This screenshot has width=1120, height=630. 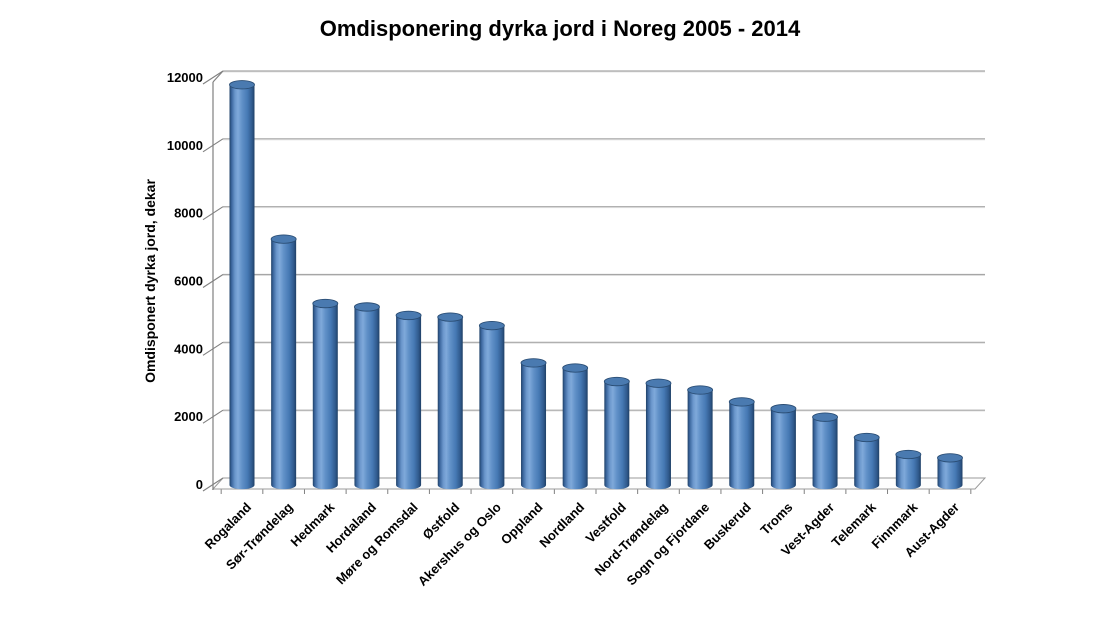 I want to click on bar-aust-agder, so click(x=950, y=471).